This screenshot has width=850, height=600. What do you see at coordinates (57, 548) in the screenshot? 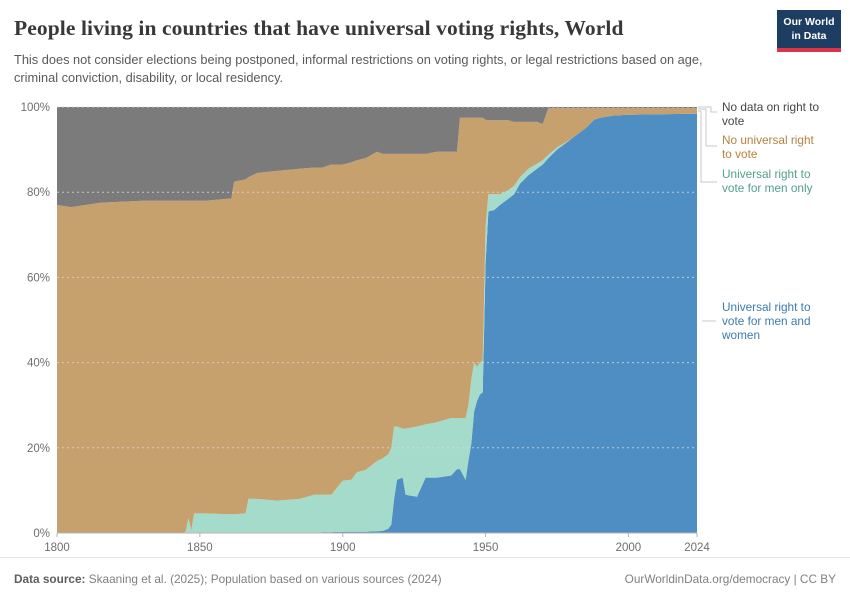
I see `x-tick-label-1800: 1800` at bounding box center [57, 548].